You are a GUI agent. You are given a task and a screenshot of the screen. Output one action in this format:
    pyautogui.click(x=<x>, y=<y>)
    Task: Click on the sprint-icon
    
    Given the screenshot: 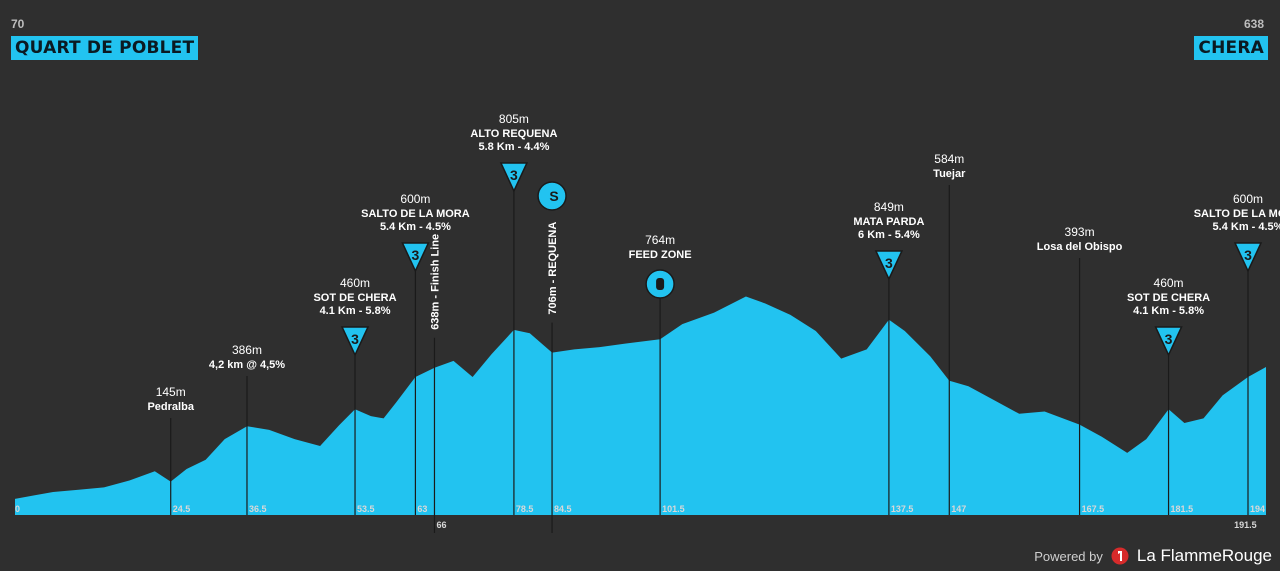 What is the action you would take?
    pyautogui.click(x=552, y=196)
    